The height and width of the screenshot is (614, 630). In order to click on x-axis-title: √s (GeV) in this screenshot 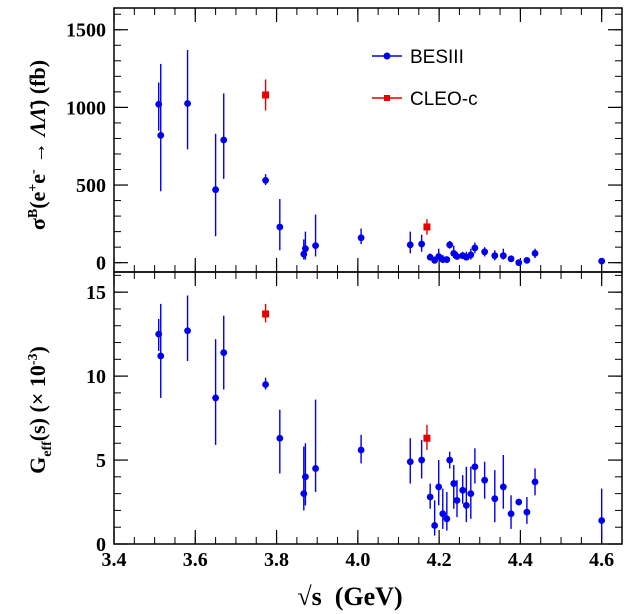, I will do `click(349, 596)`.